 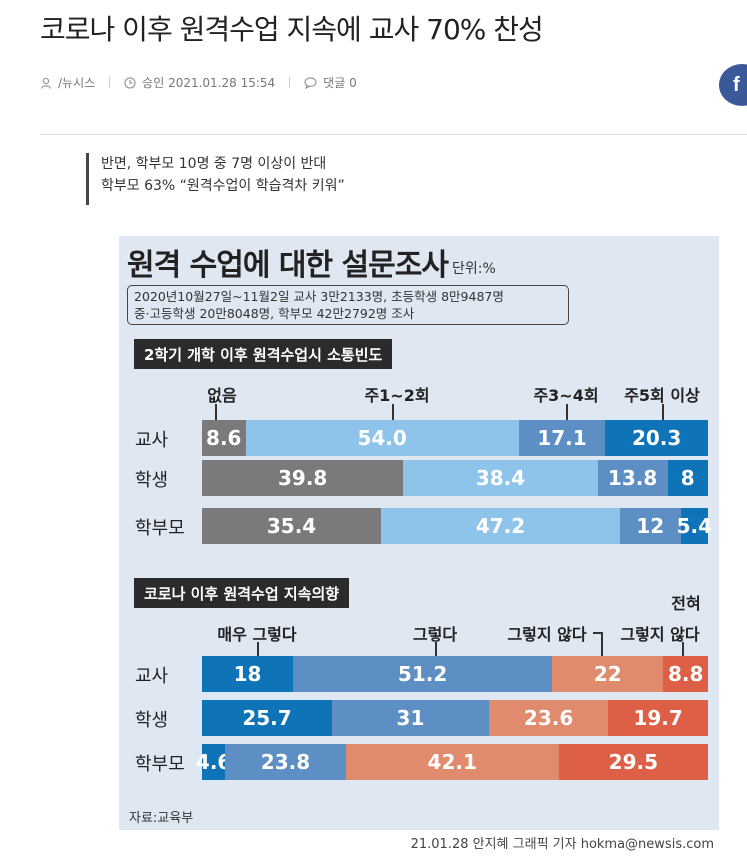 What do you see at coordinates (397, 395) in the screenshot?
I see `chart-1-legend-label: 주1~2회` at bounding box center [397, 395].